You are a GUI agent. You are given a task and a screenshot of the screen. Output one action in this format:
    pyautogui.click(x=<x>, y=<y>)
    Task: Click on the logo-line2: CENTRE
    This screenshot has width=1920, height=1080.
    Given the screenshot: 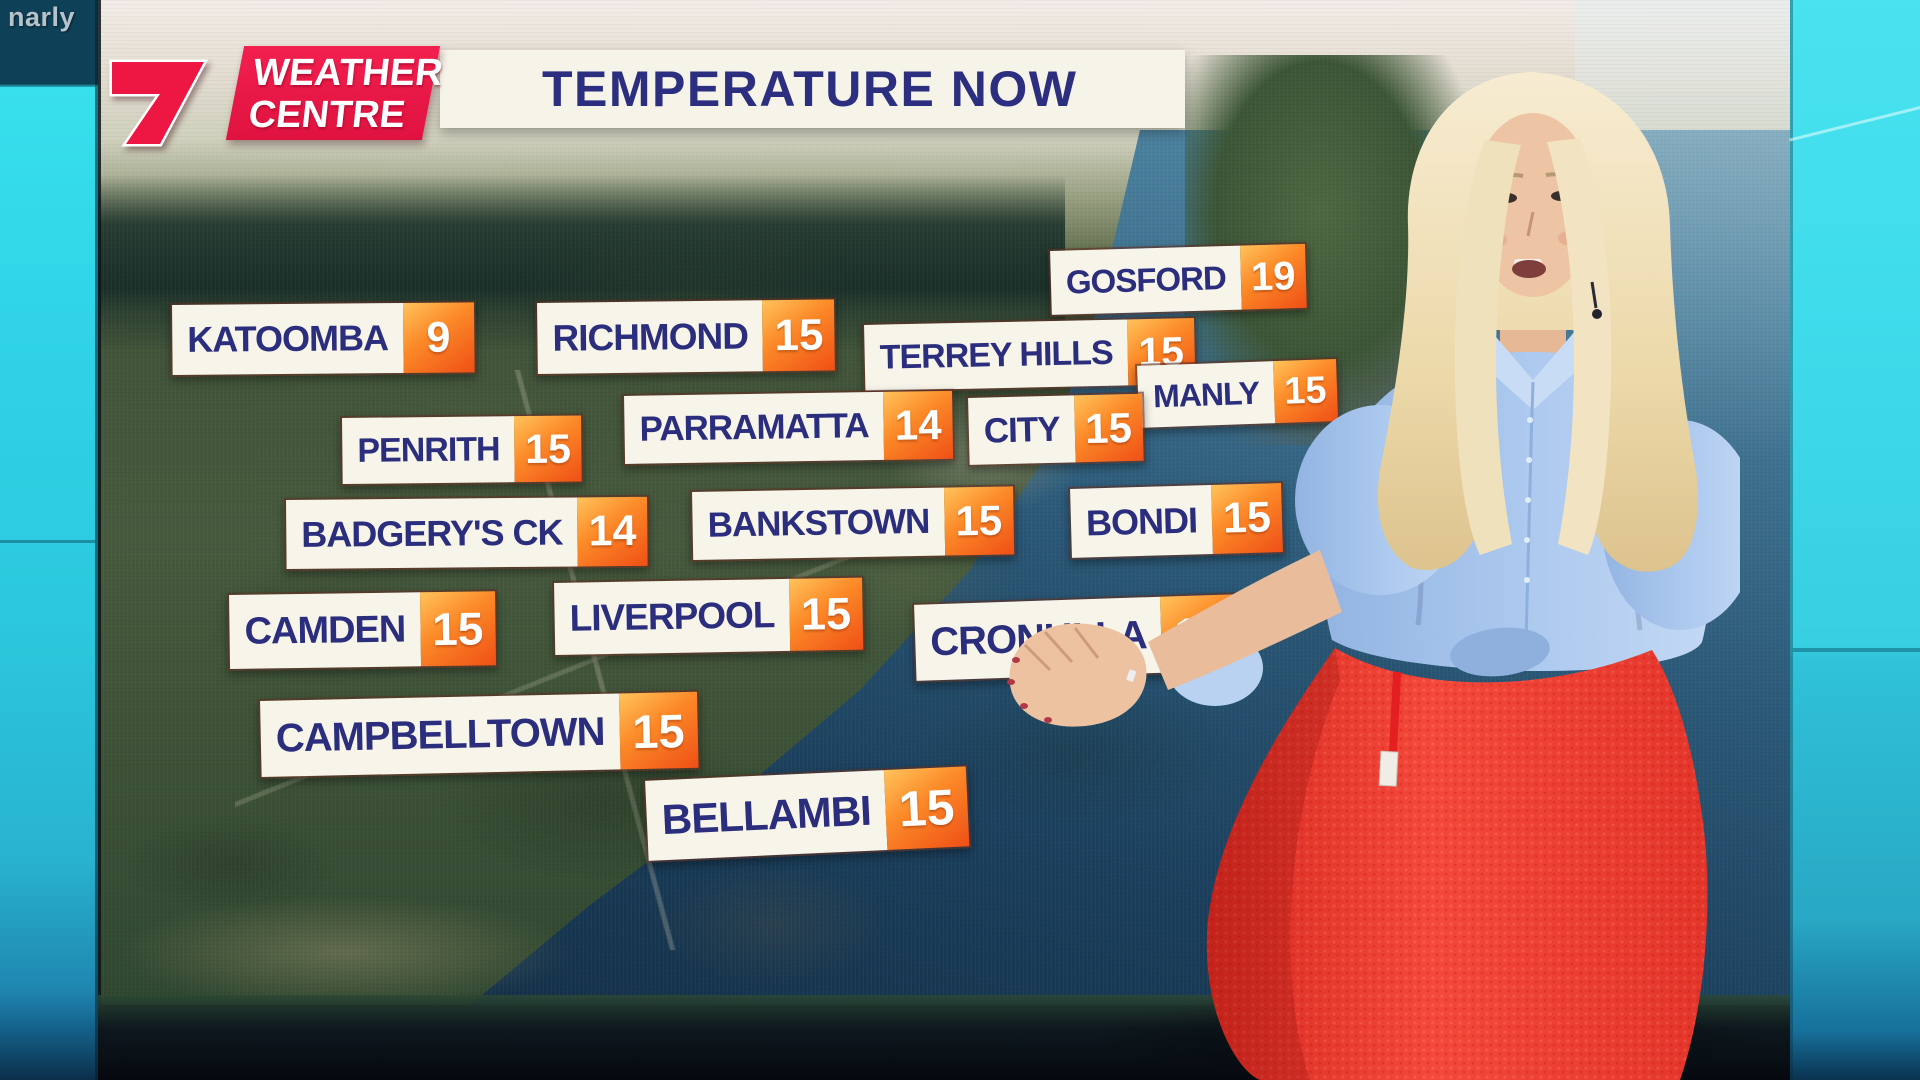 What is the action you would take?
    pyautogui.click(x=327, y=115)
    